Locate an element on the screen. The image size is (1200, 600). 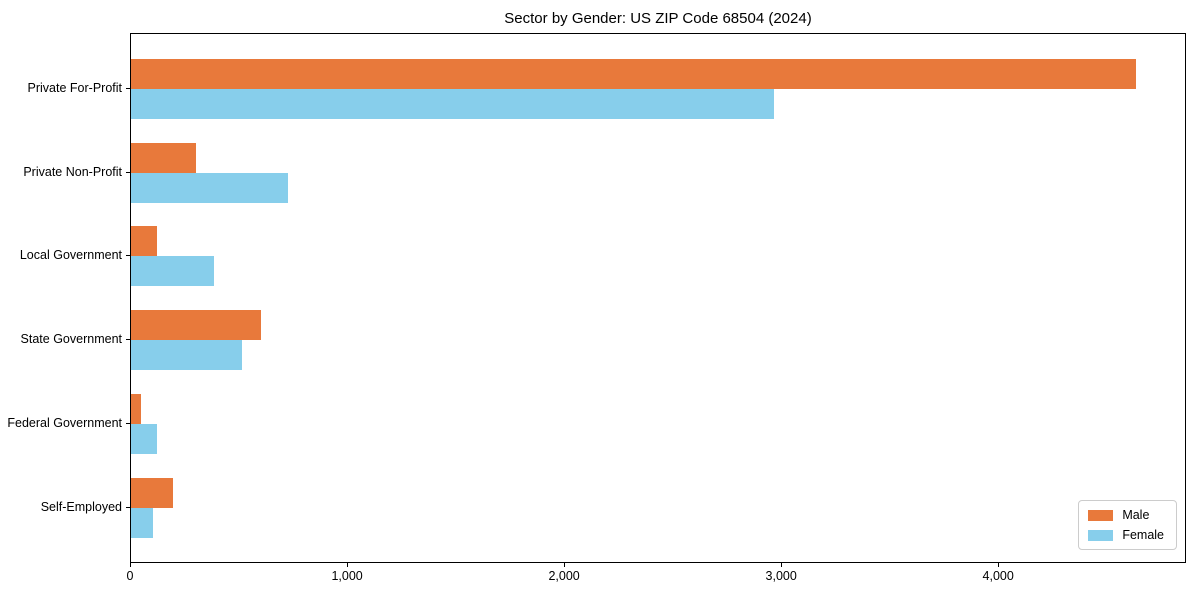
legend: Male Female is located at coordinates (1127, 525).